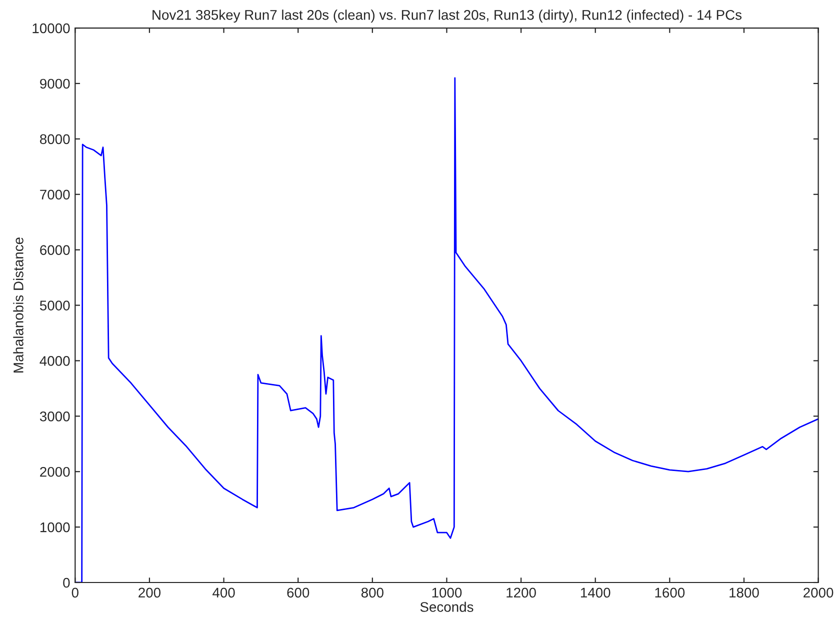  I want to click on y-tick-label: 1000, so click(55, 527).